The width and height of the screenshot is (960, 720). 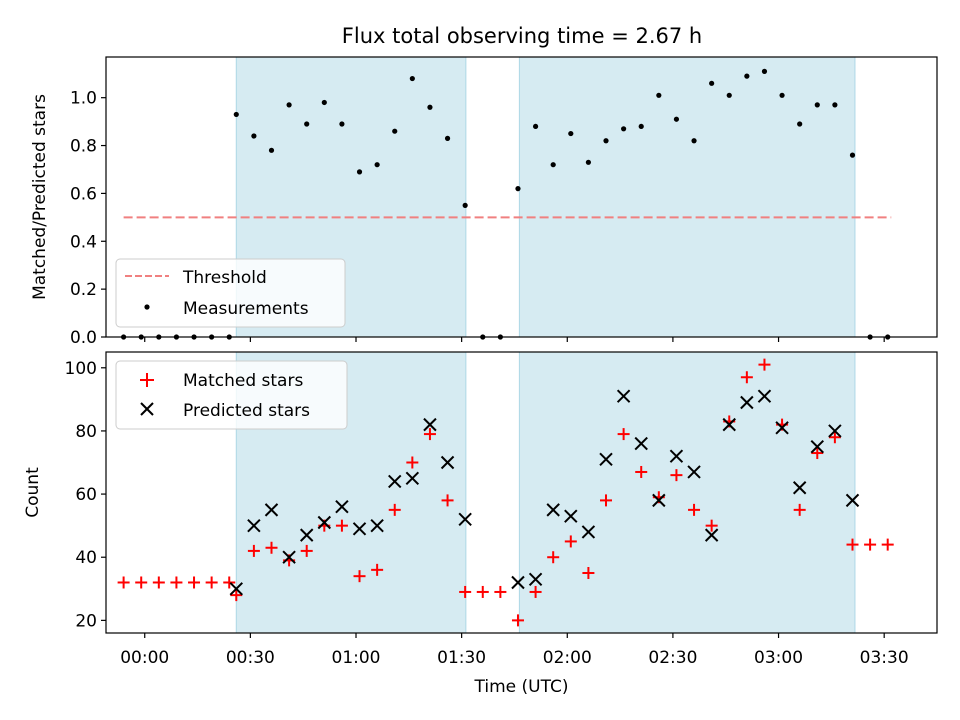 I want to click on count-ytick-label: 40, so click(x=86, y=558).